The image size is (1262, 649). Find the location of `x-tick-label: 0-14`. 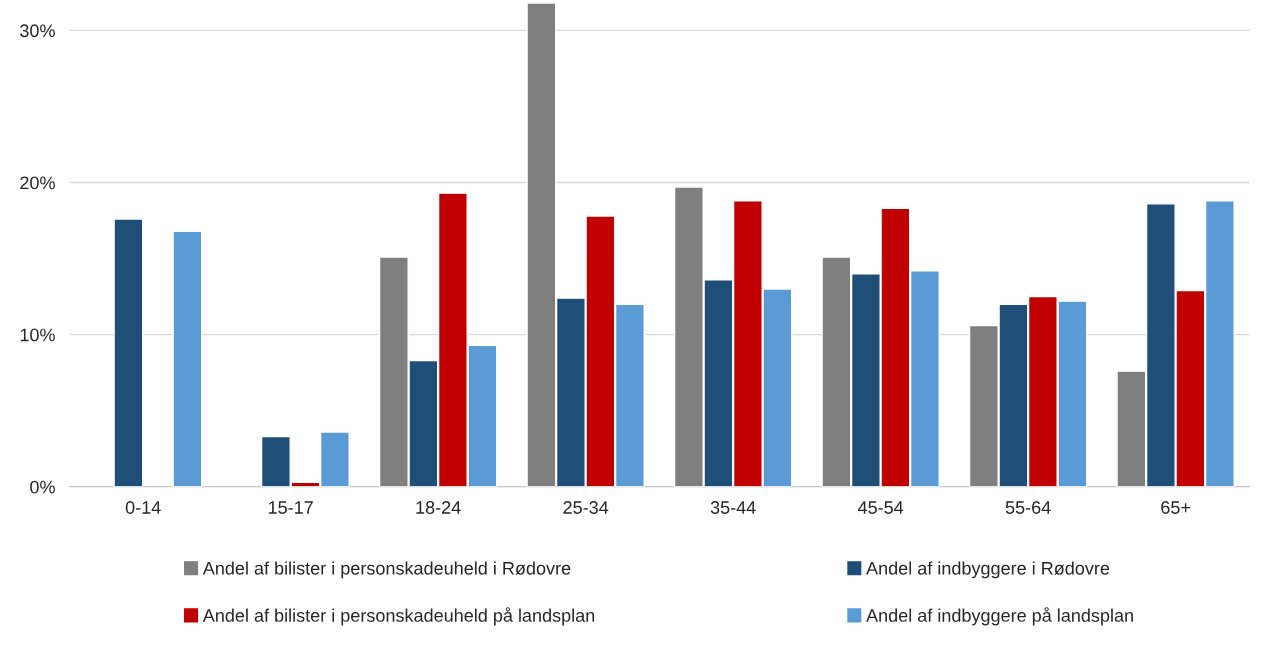

x-tick-label: 0-14 is located at coordinates (143, 507).